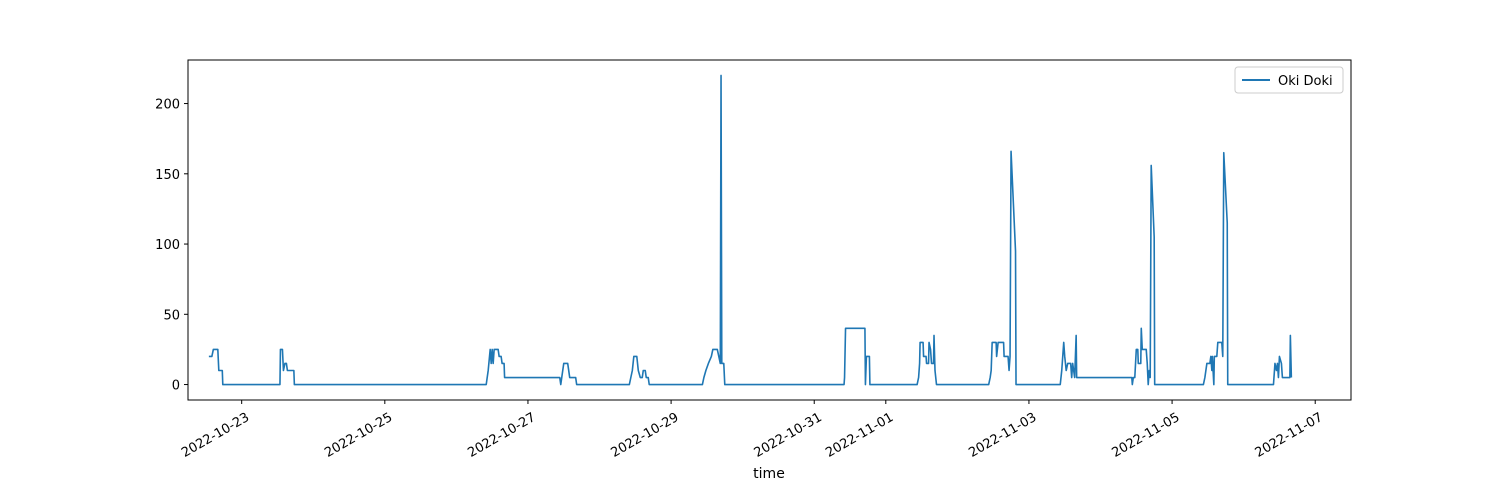  I want to click on legend-box, so click(1289, 80).